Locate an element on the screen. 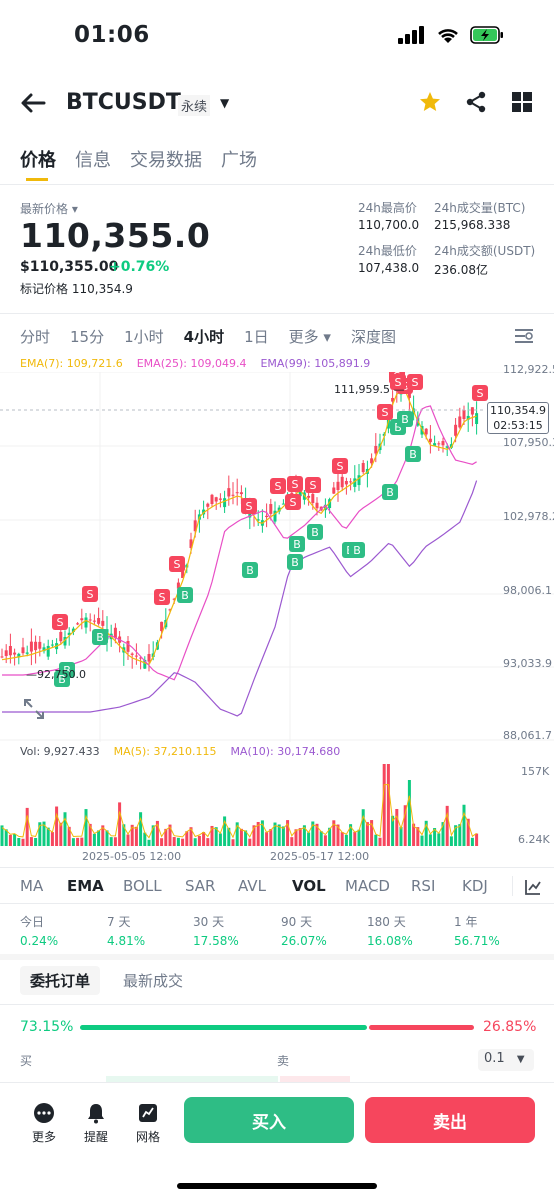 The image size is (554, 1200). grid-menu-icon is located at coordinates (522, 102).